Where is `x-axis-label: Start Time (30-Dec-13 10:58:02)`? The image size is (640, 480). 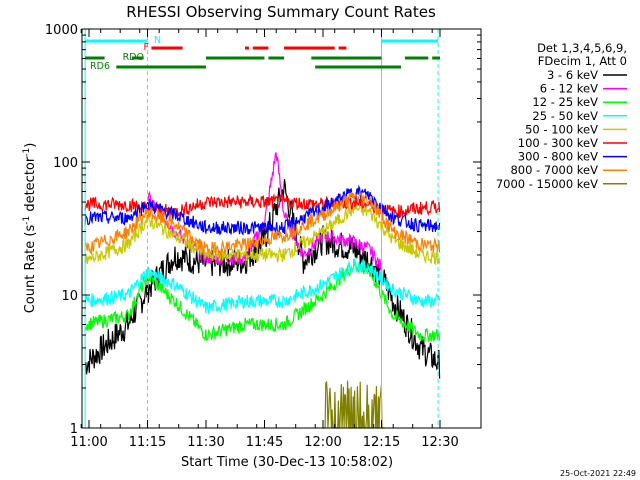 x-axis-label: Start Time (30-Dec-13 10:58:02) is located at coordinates (287, 462).